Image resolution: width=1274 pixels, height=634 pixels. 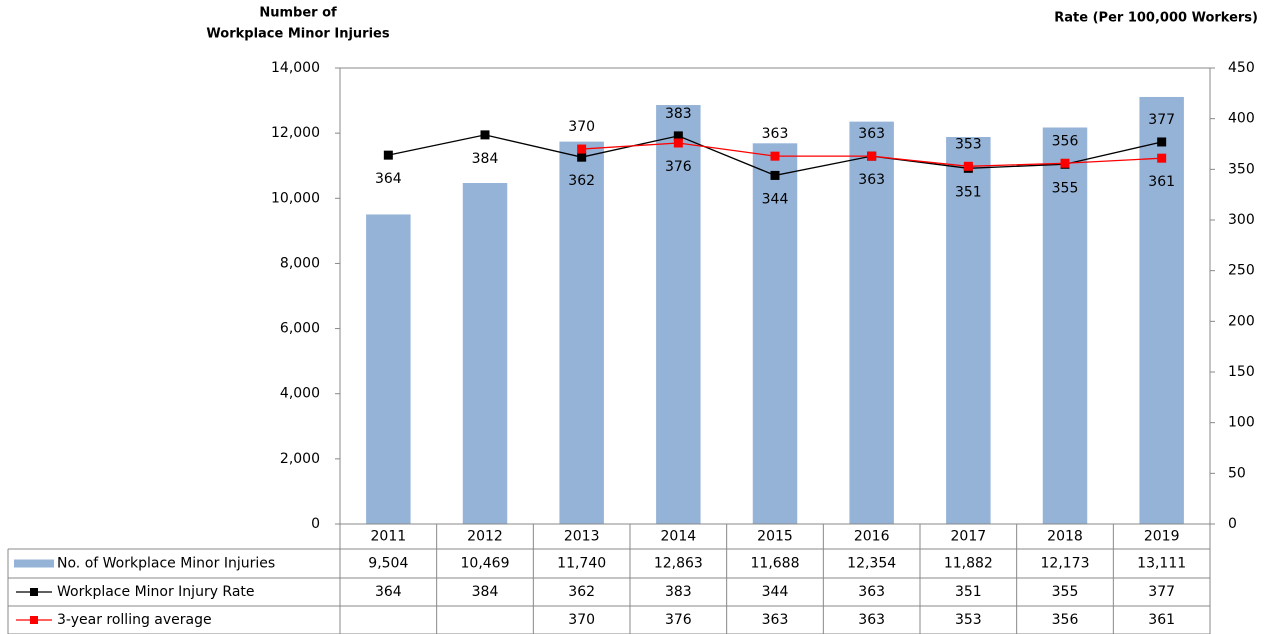 What do you see at coordinates (678, 114) in the screenshot?
I see `data-label: 383` at bounding box center [678, 114].